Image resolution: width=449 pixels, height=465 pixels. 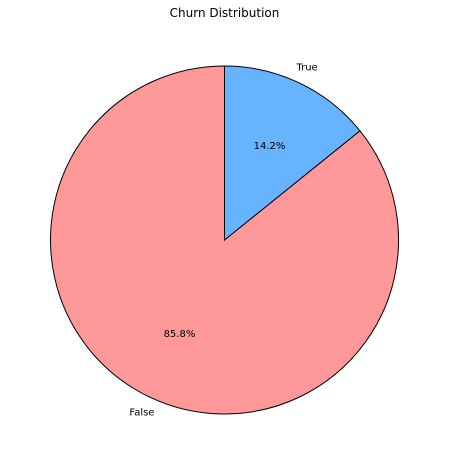 I want to click on pie-slice-true, so click(x=292, y=153).